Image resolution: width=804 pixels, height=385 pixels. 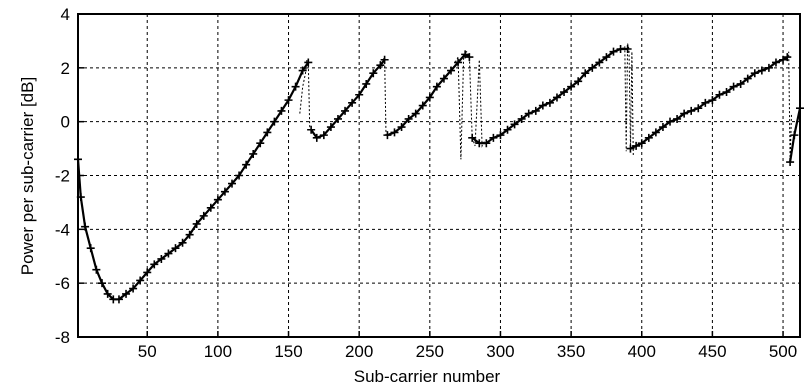 I want to click on y-tick-label: -2, so click(x=62, y=176).